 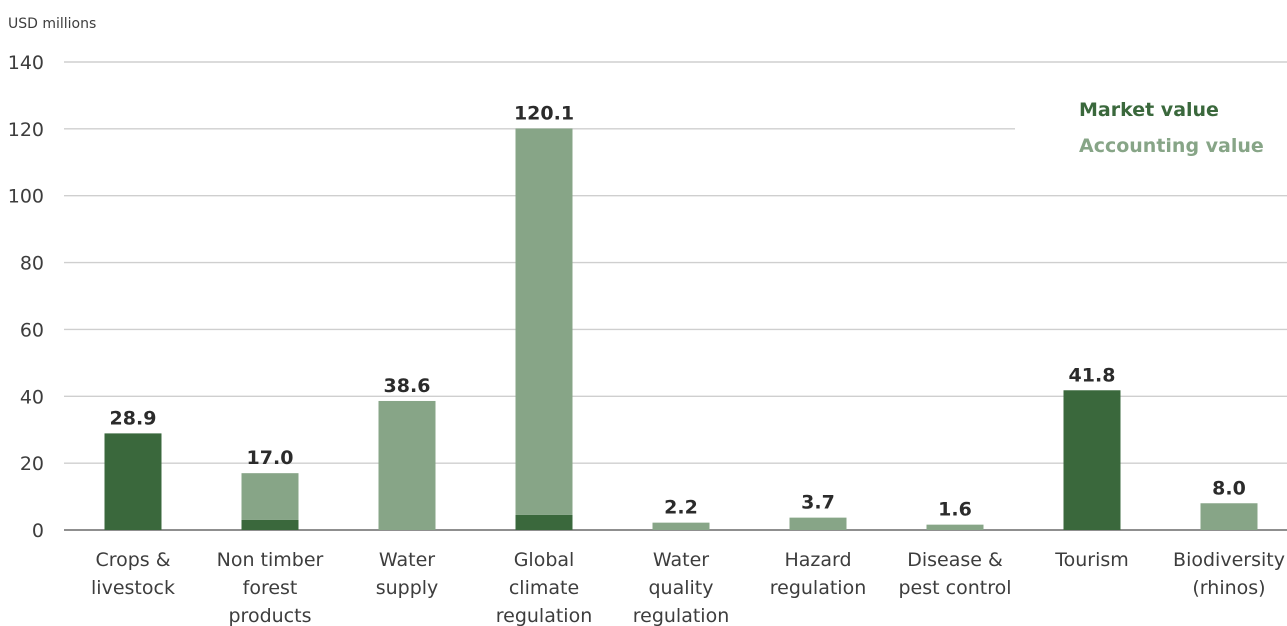 What do you see at coordinates (1229, 488) in the screenshot?
I see `data-label: 8.0` at bounding box center [1229, 488].